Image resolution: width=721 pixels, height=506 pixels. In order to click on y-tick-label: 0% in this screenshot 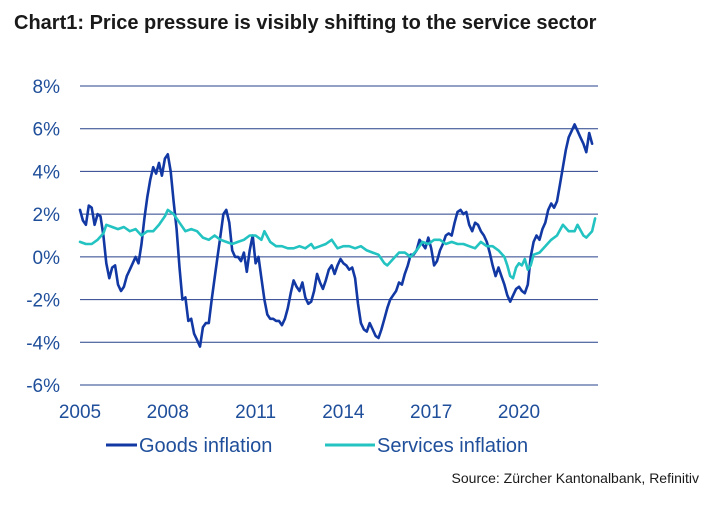, I will do `click(47, 258)`.